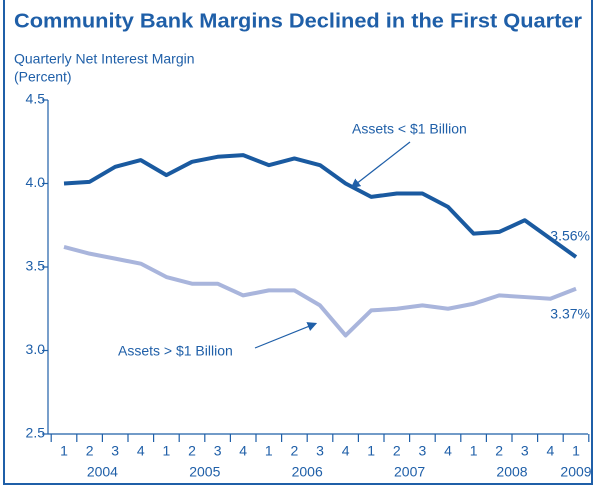  What do you see at coordinates (36, 433) in the screenshot?
I see `y-tick-label: 2.5` at bounding box center [36, 433].